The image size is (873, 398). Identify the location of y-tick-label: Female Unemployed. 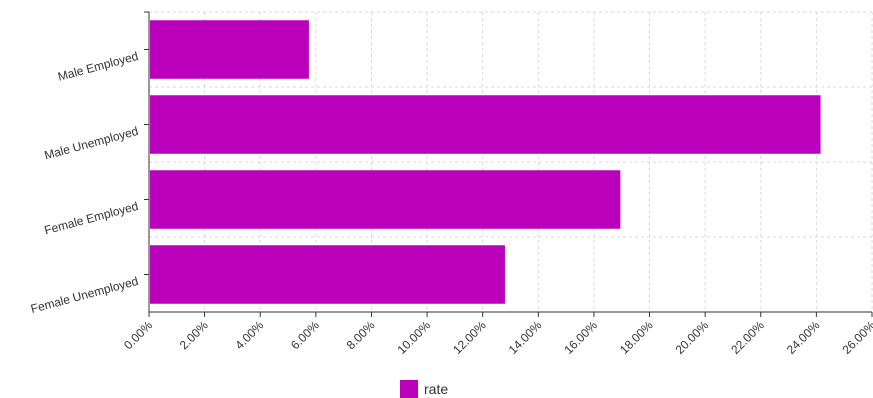
(84, 295).